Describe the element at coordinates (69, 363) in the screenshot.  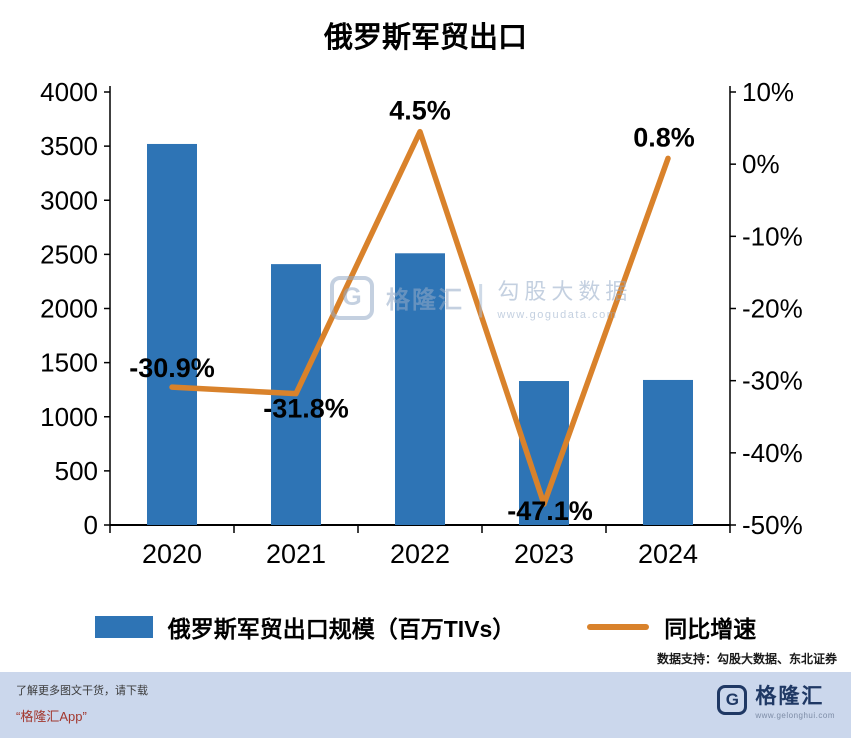
I see `left-axis-tick-label: 1500` at that location.